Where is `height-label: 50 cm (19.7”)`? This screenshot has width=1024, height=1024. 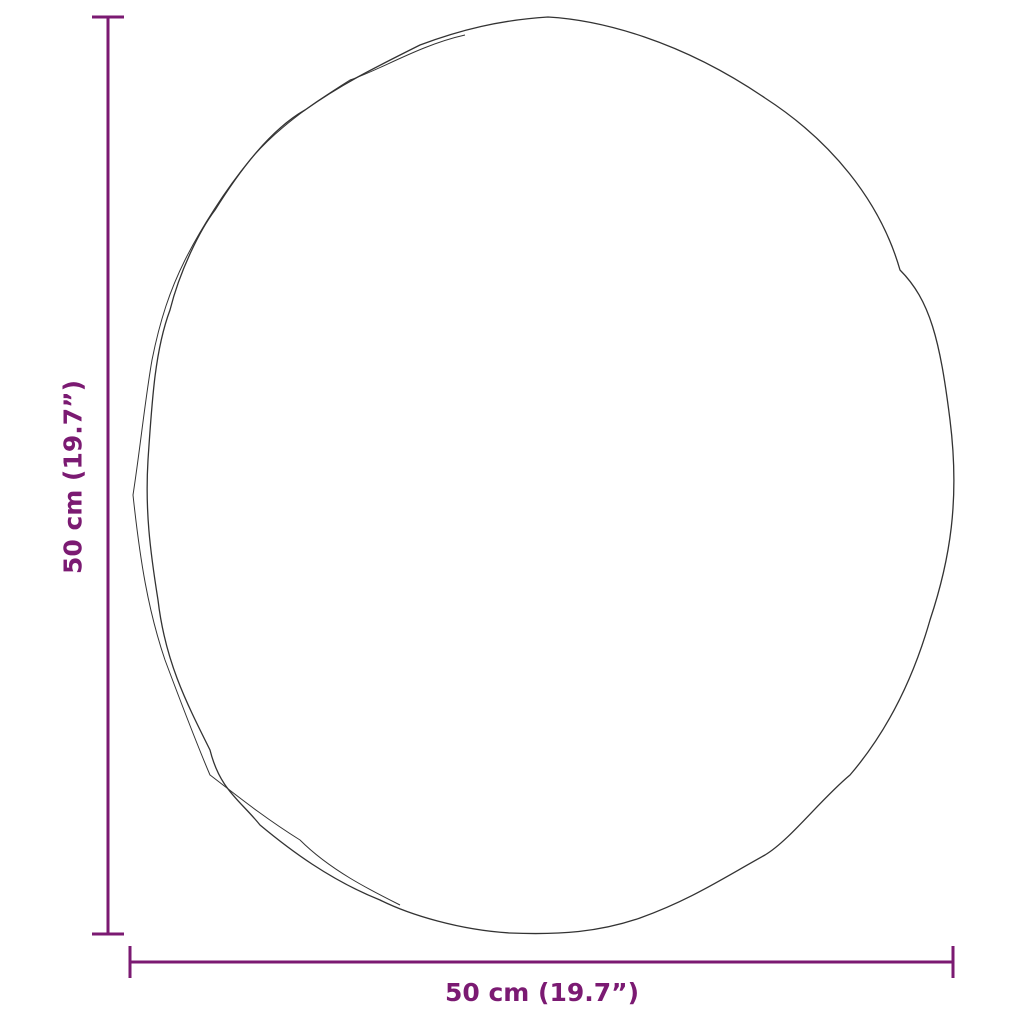 height-label: 50 cm (19.7”) is located at coordinates (73, 477).